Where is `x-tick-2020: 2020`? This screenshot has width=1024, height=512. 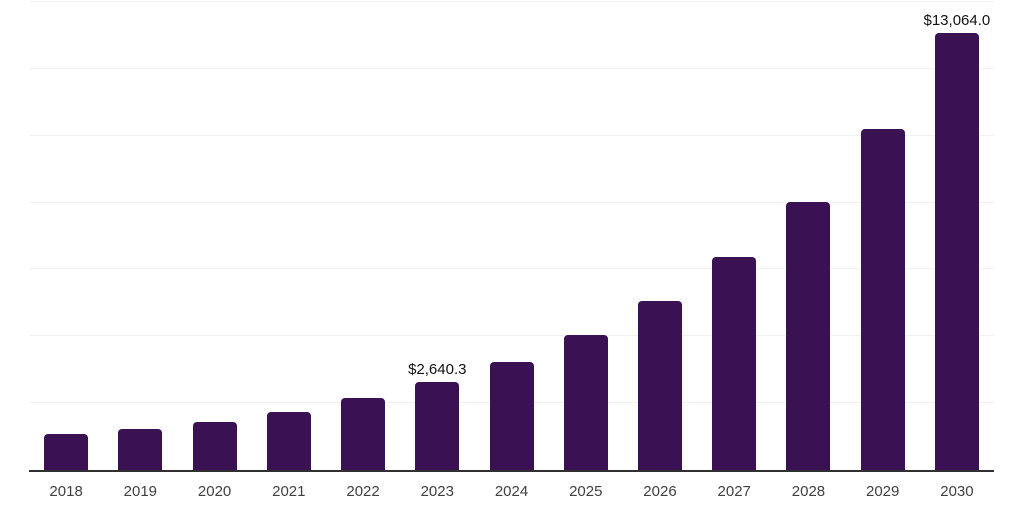 x-tick-2020: 2020 is located at coordinates (214, 491).